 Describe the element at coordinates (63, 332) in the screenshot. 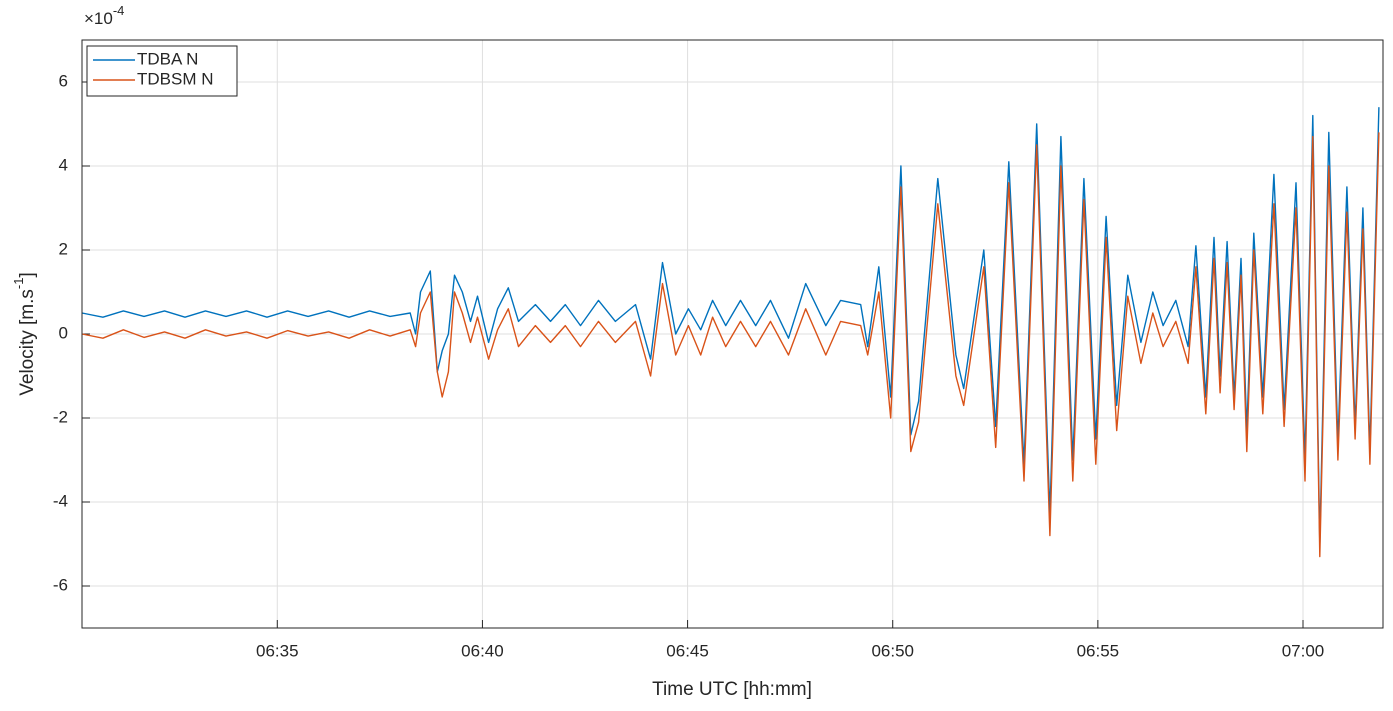

I see `y-tick-label: 0` at that location.